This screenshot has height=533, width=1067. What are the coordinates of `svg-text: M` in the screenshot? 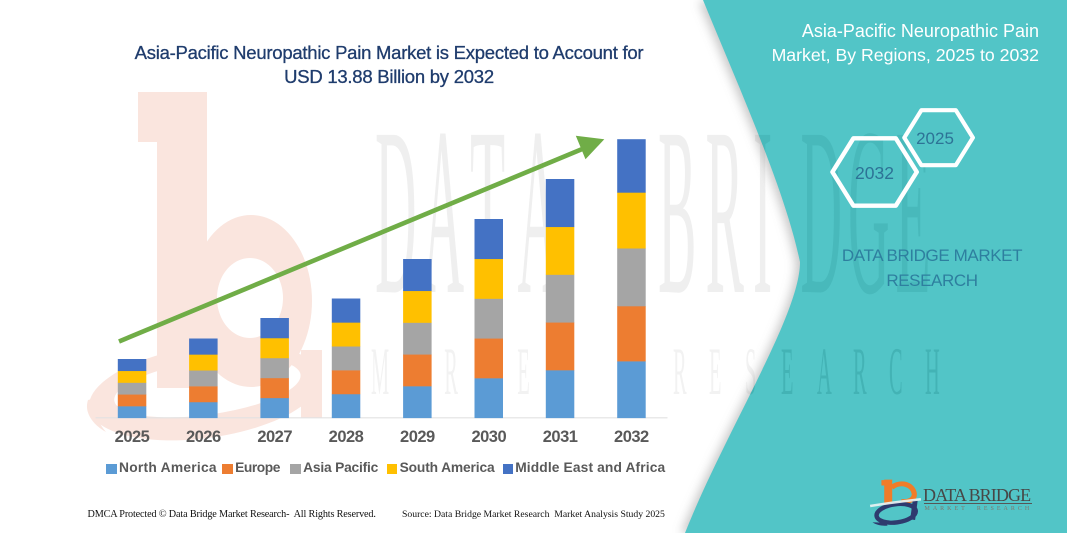 It's located at (380, 371).